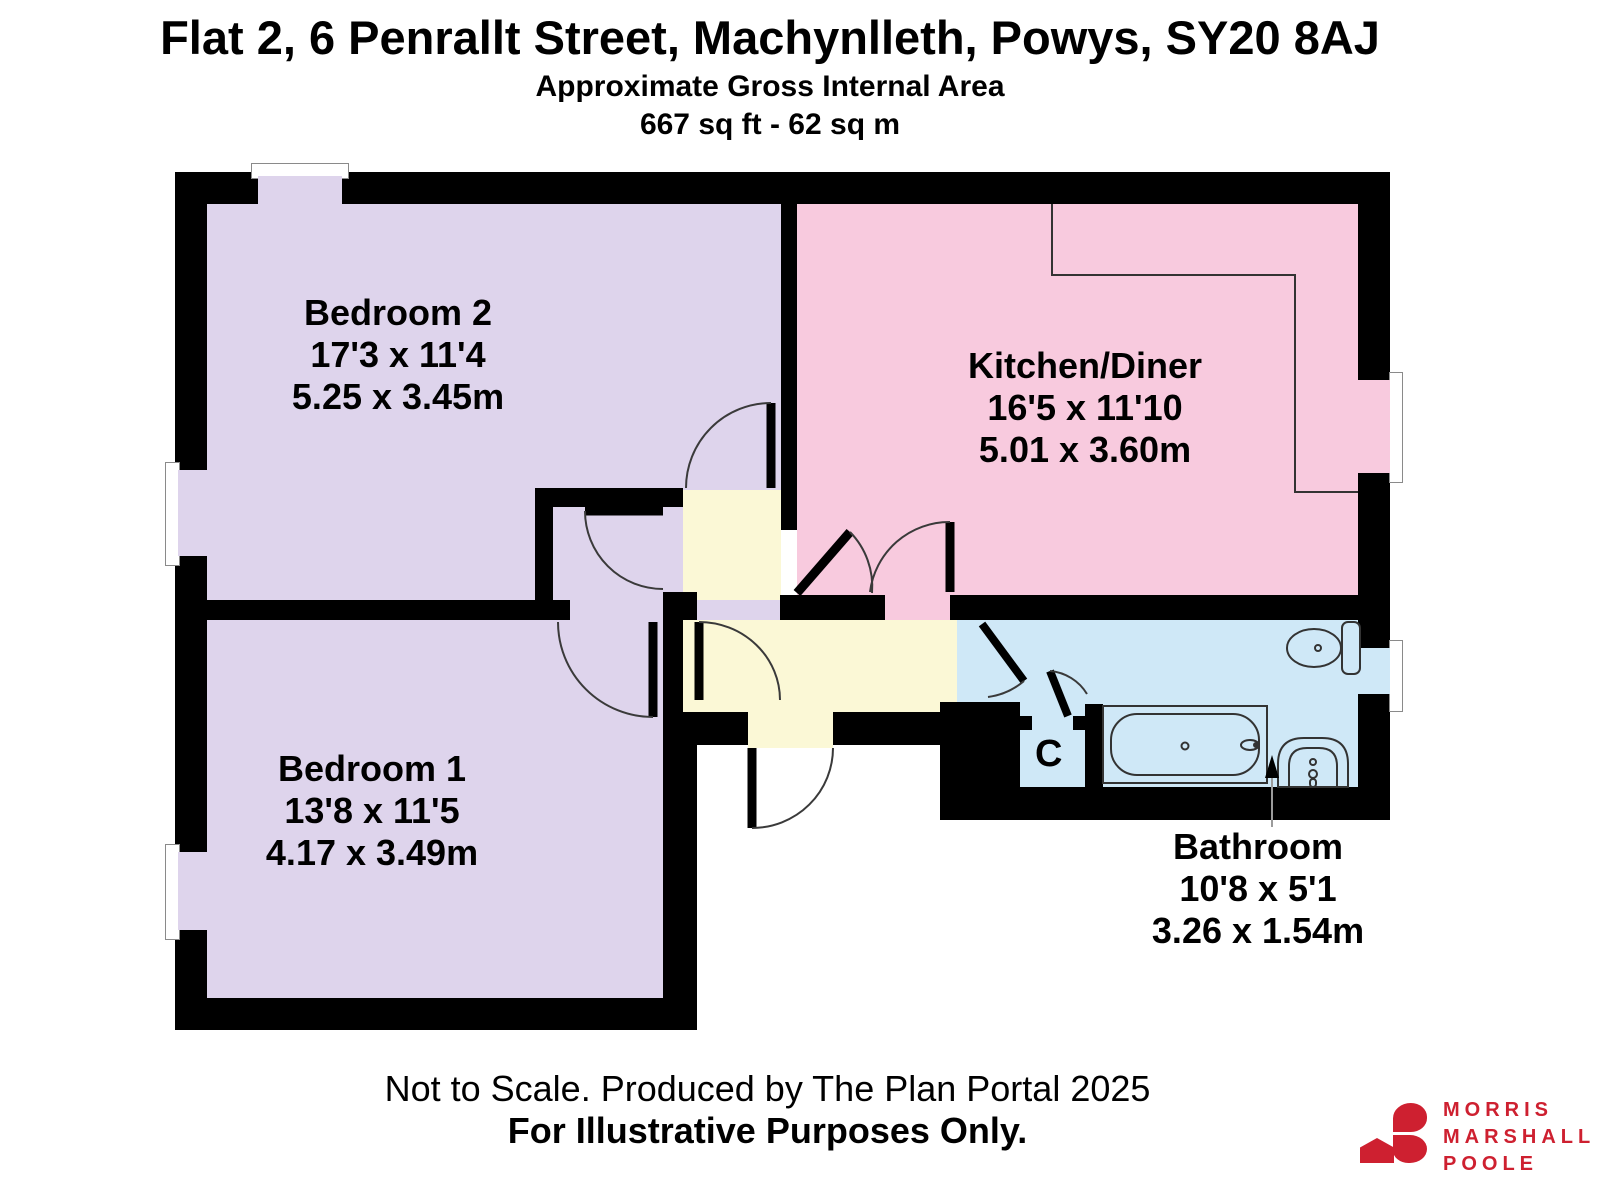 The width and height of the screenshot is (1600, 1189). I want to click on room-kitchen-diner, so click(1077, 412).